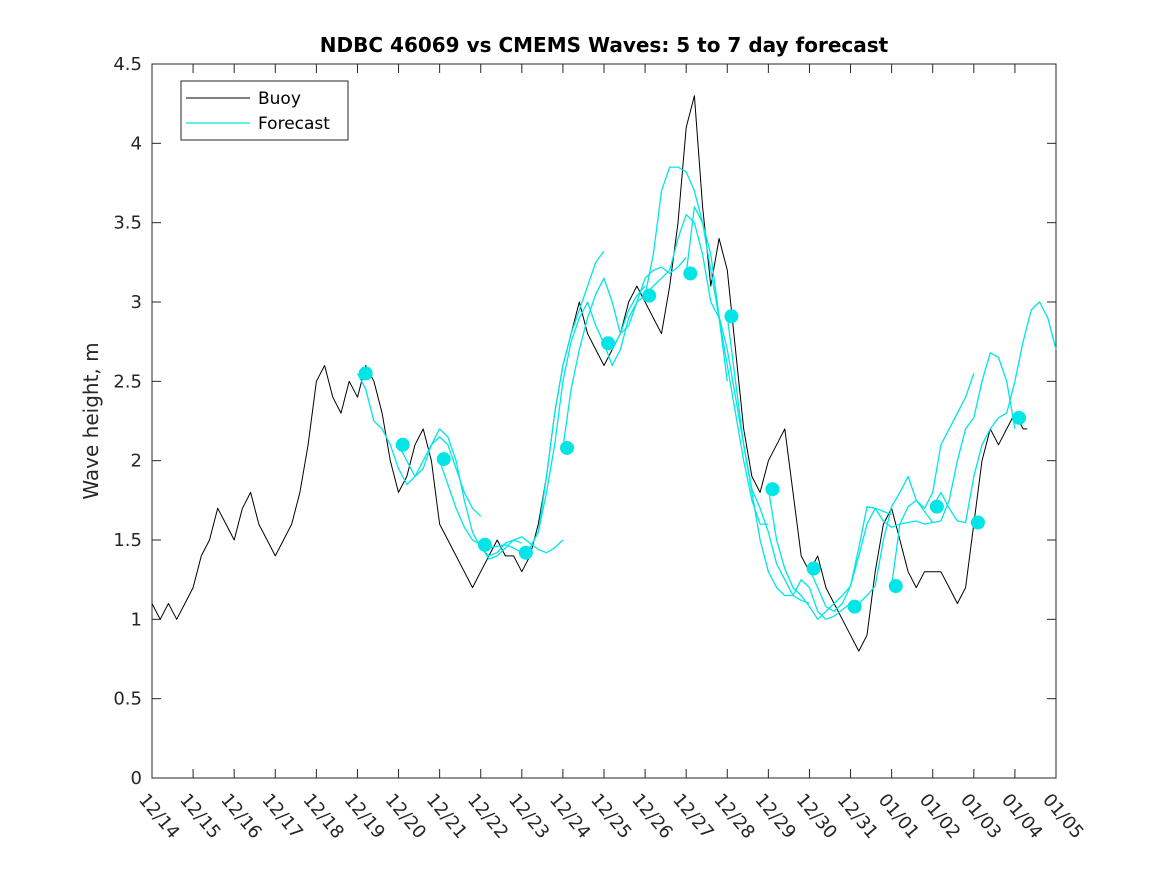  I want to click on legend: Buoy Forecast, so click(264, 110).